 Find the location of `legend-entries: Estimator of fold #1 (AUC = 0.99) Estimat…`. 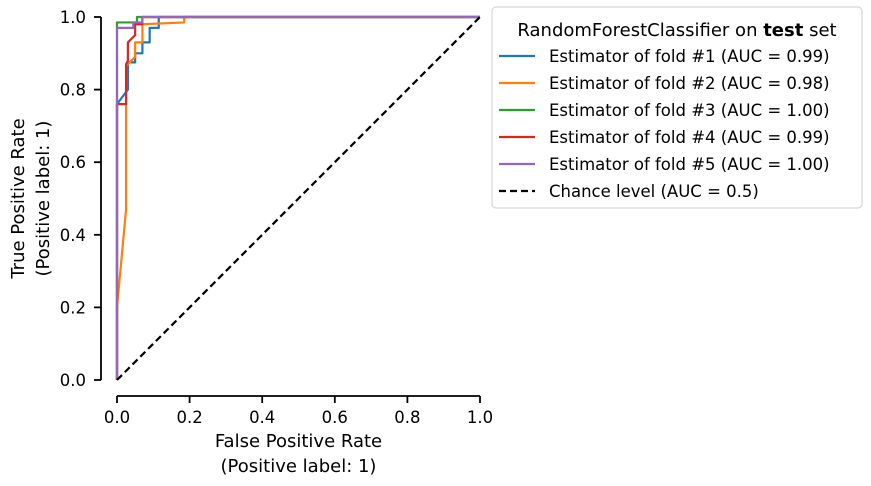

legend-entries: Estimator of fold #1 (AUC = 0.99) Estimat… is located at coordinates (664, 124).